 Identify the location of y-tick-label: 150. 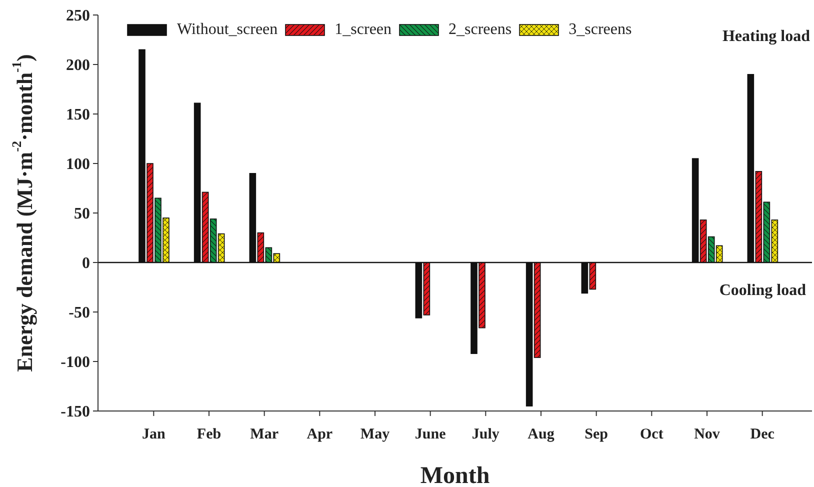
(78, 115).